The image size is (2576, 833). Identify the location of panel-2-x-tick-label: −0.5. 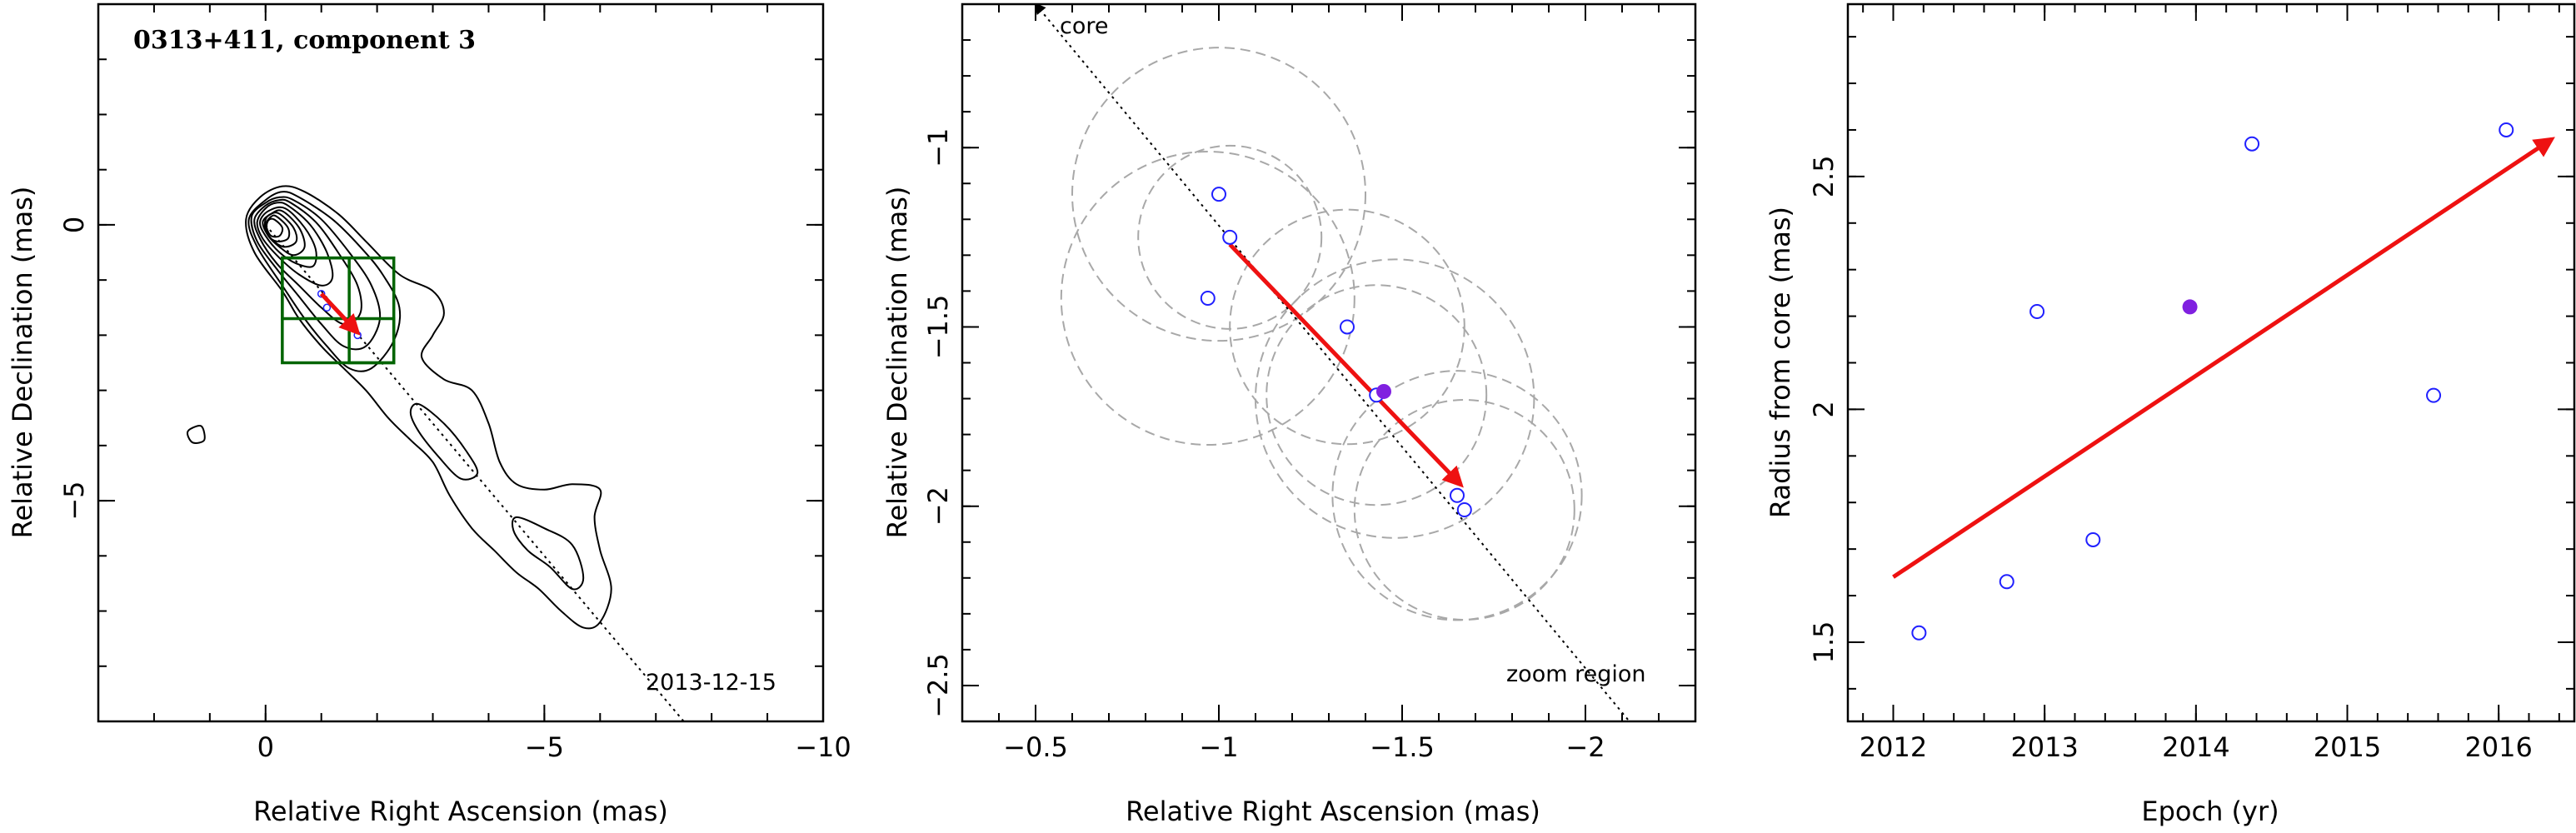
(1035, 747).